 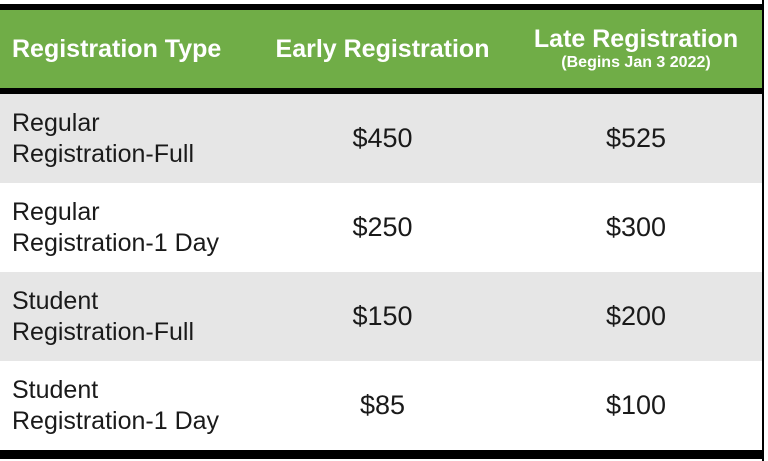 I want to click on row-label: Regular Registration-1 Day, so click(x=127, y=227).